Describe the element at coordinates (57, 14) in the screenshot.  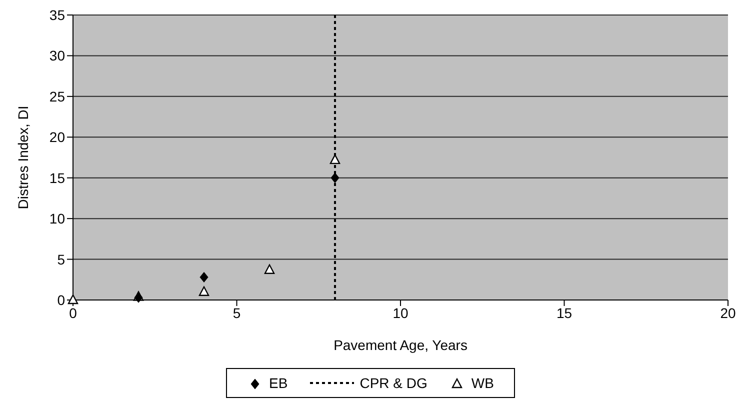
I see `y-tick-label: 35` at that location.